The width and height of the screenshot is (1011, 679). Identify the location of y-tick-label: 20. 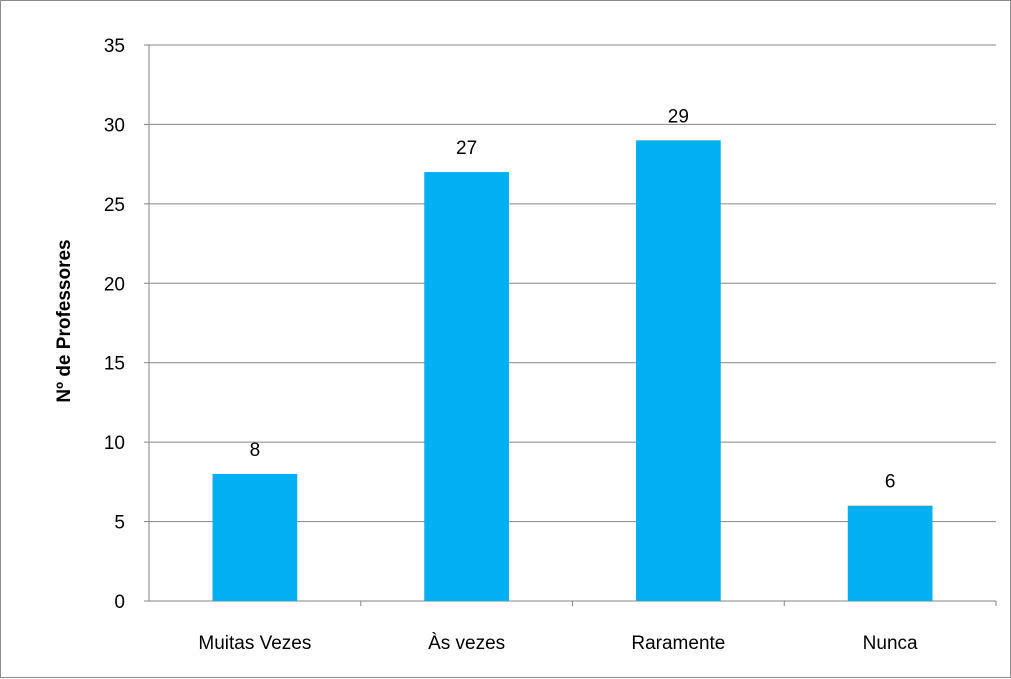
(114, 284).